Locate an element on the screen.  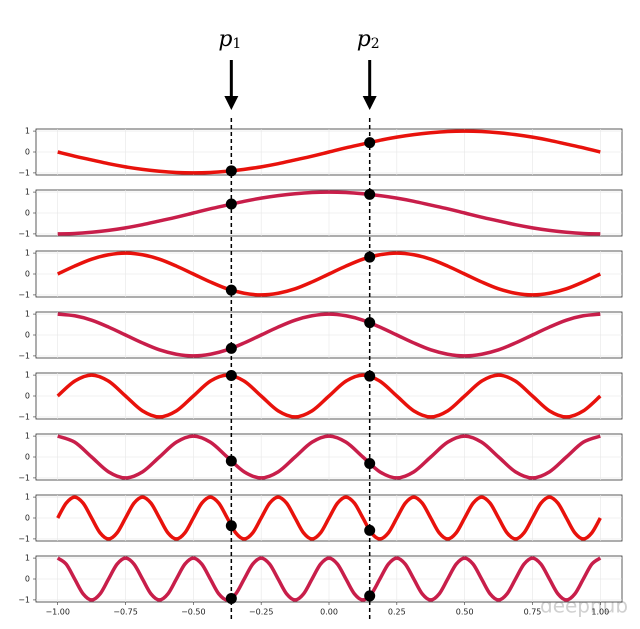
x-tick-label: −0.75 is located at coordinates (125, 612).